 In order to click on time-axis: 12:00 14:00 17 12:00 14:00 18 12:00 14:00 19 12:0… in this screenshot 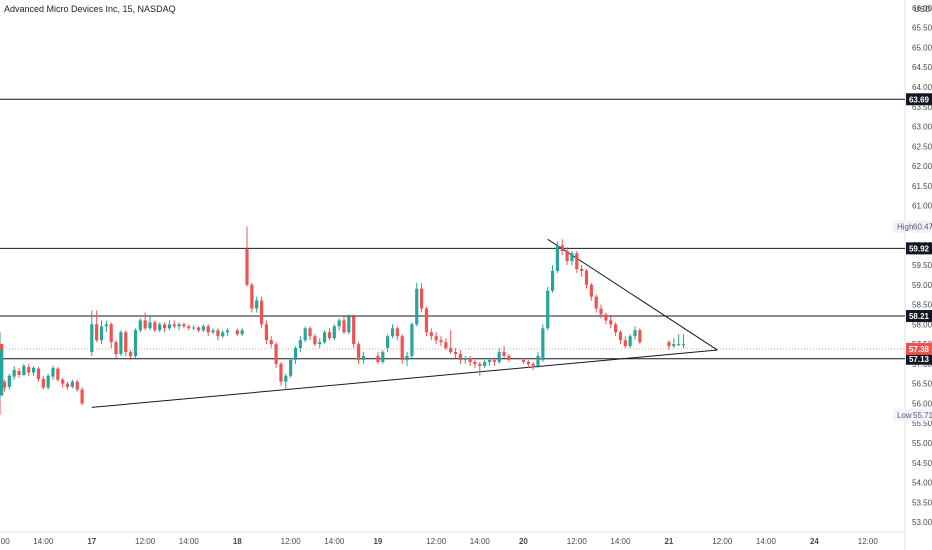, I will do `click(439, 541)`.